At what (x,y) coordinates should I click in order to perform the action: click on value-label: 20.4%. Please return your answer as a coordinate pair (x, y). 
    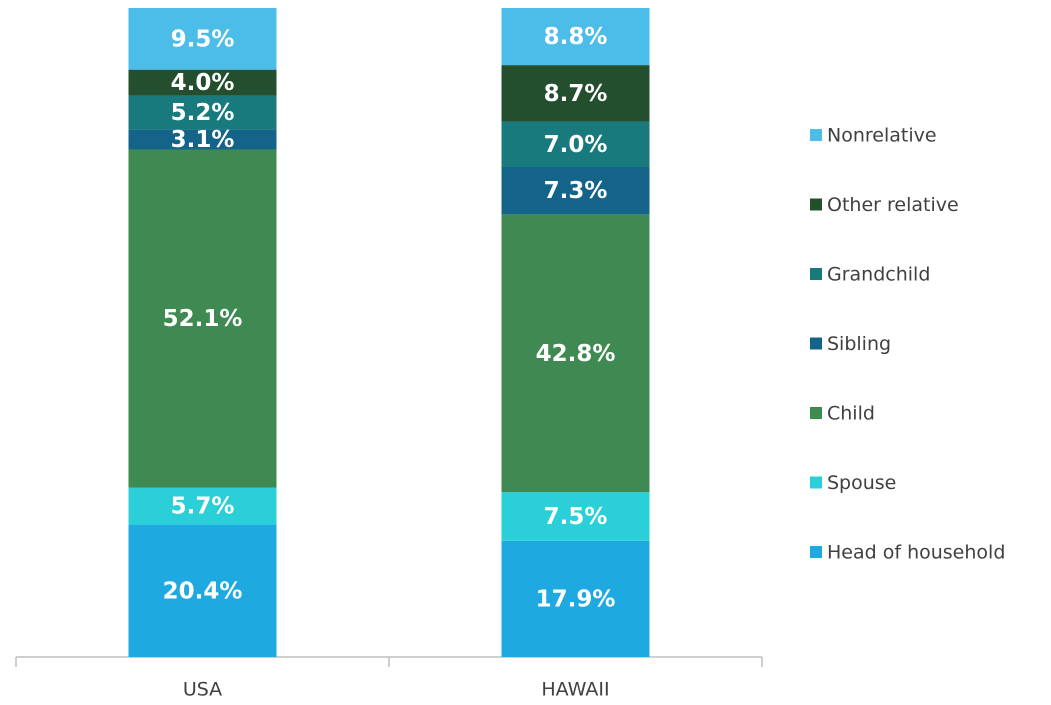
    Looking at the image, I should click on (203, 591).